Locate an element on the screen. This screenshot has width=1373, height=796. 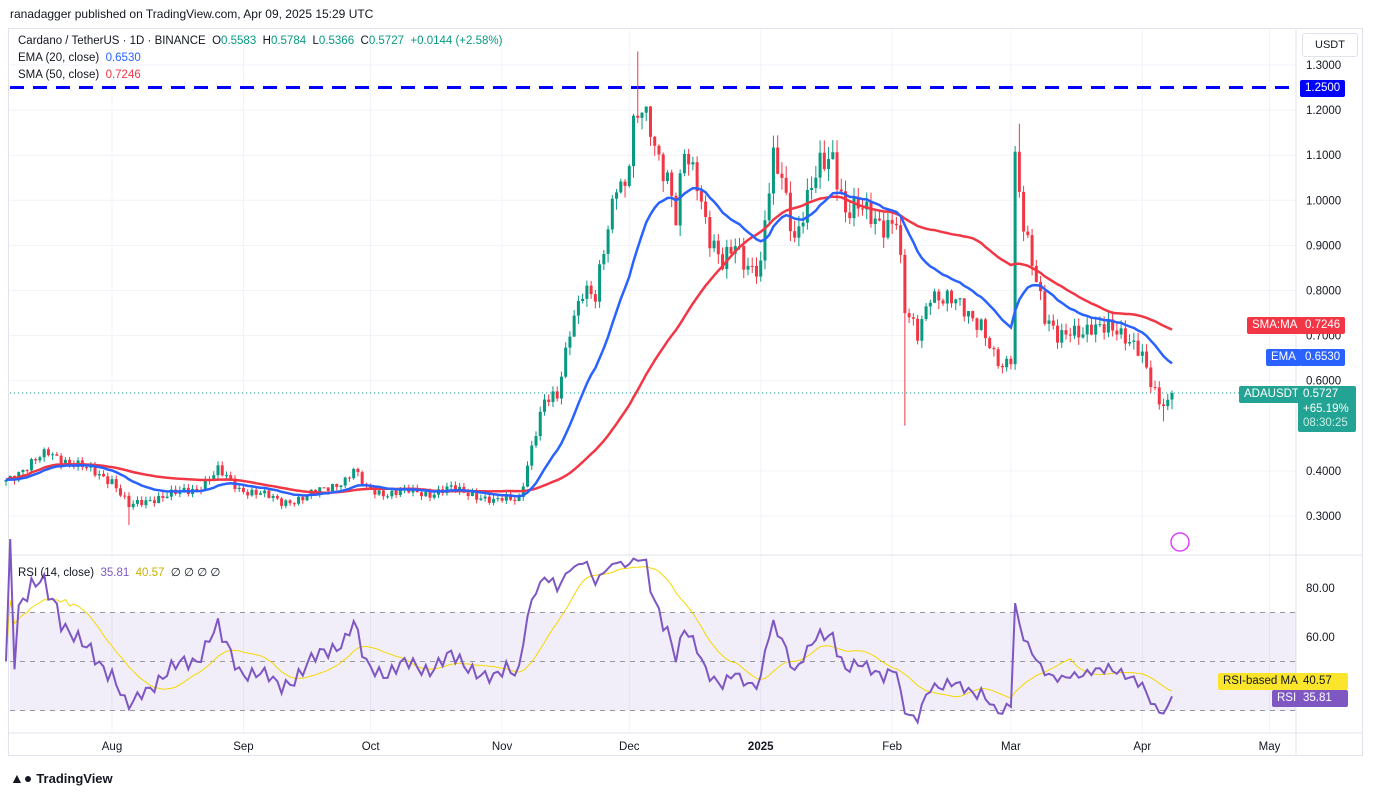
time-axis-label: Dec is located at coordinates (629, 747).